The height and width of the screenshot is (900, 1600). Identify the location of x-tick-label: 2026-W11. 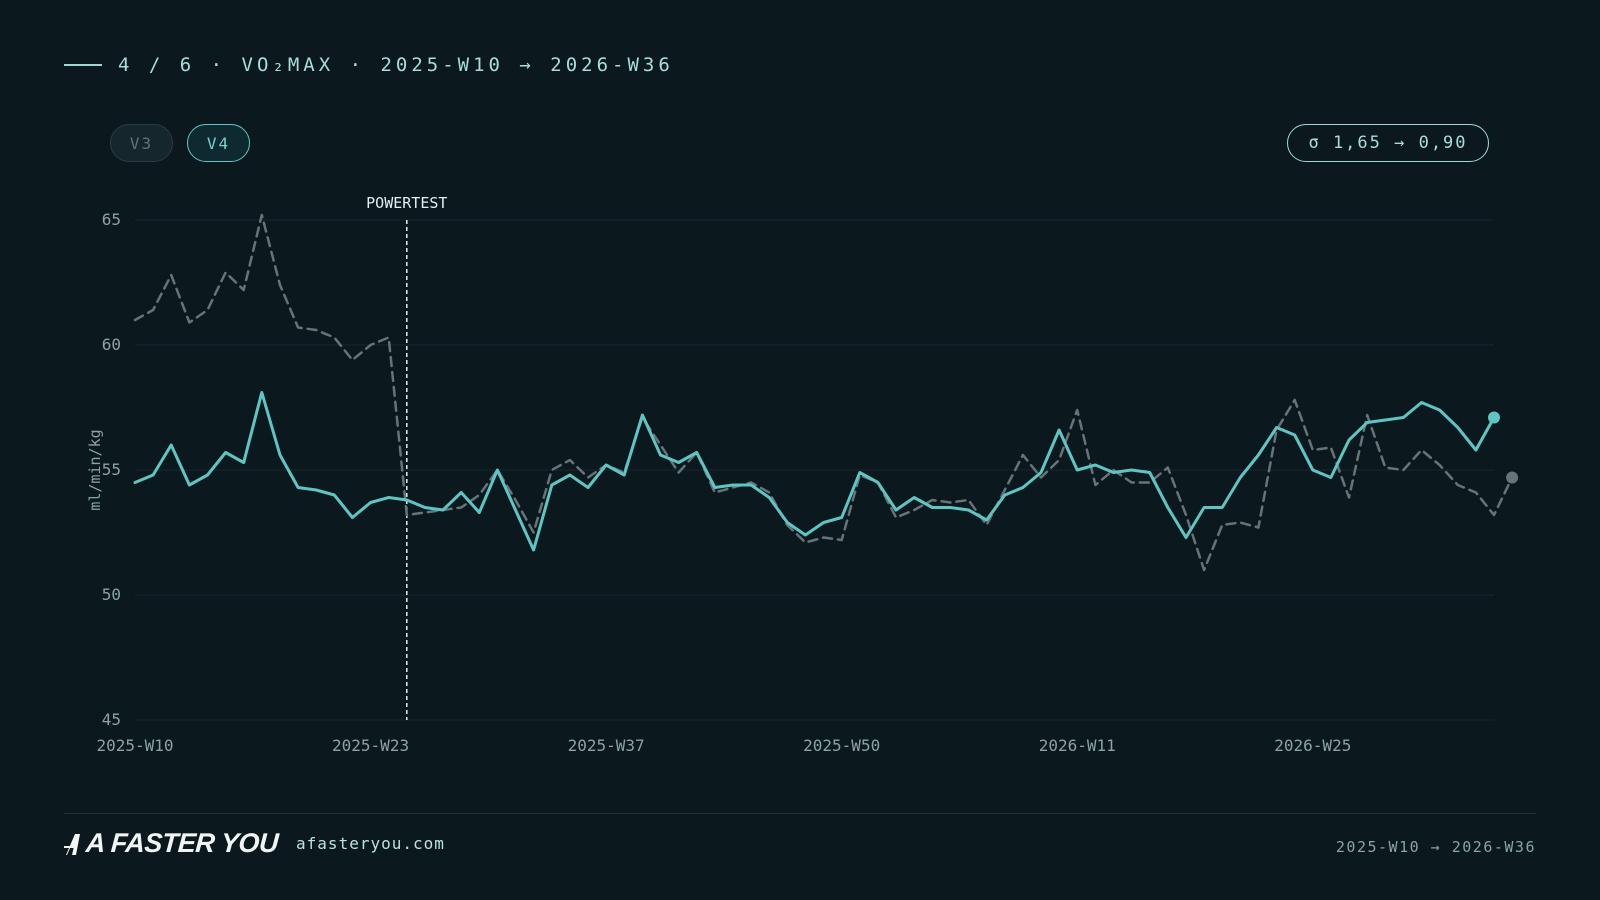
(1077, 745).